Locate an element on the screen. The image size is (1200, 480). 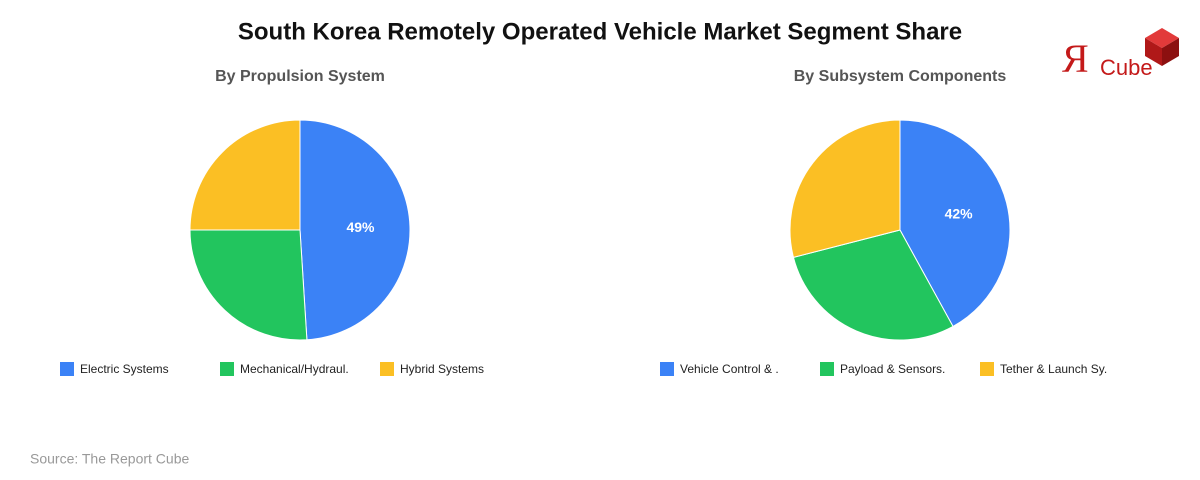
legend-label: Mechanical/Hydraul. is located at coordinates (294, 369).